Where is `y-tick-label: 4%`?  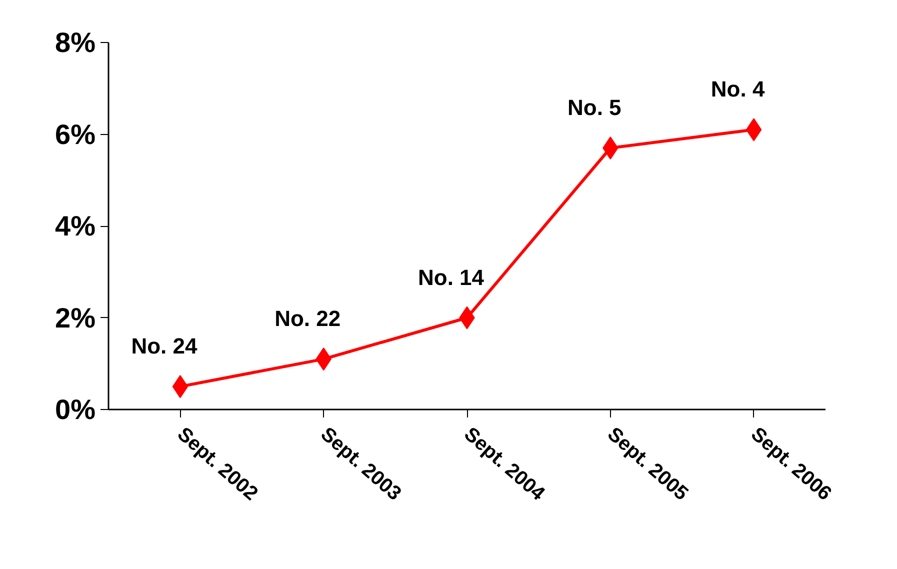 y-tick-label: 4% is located at coordinates (75, 226).